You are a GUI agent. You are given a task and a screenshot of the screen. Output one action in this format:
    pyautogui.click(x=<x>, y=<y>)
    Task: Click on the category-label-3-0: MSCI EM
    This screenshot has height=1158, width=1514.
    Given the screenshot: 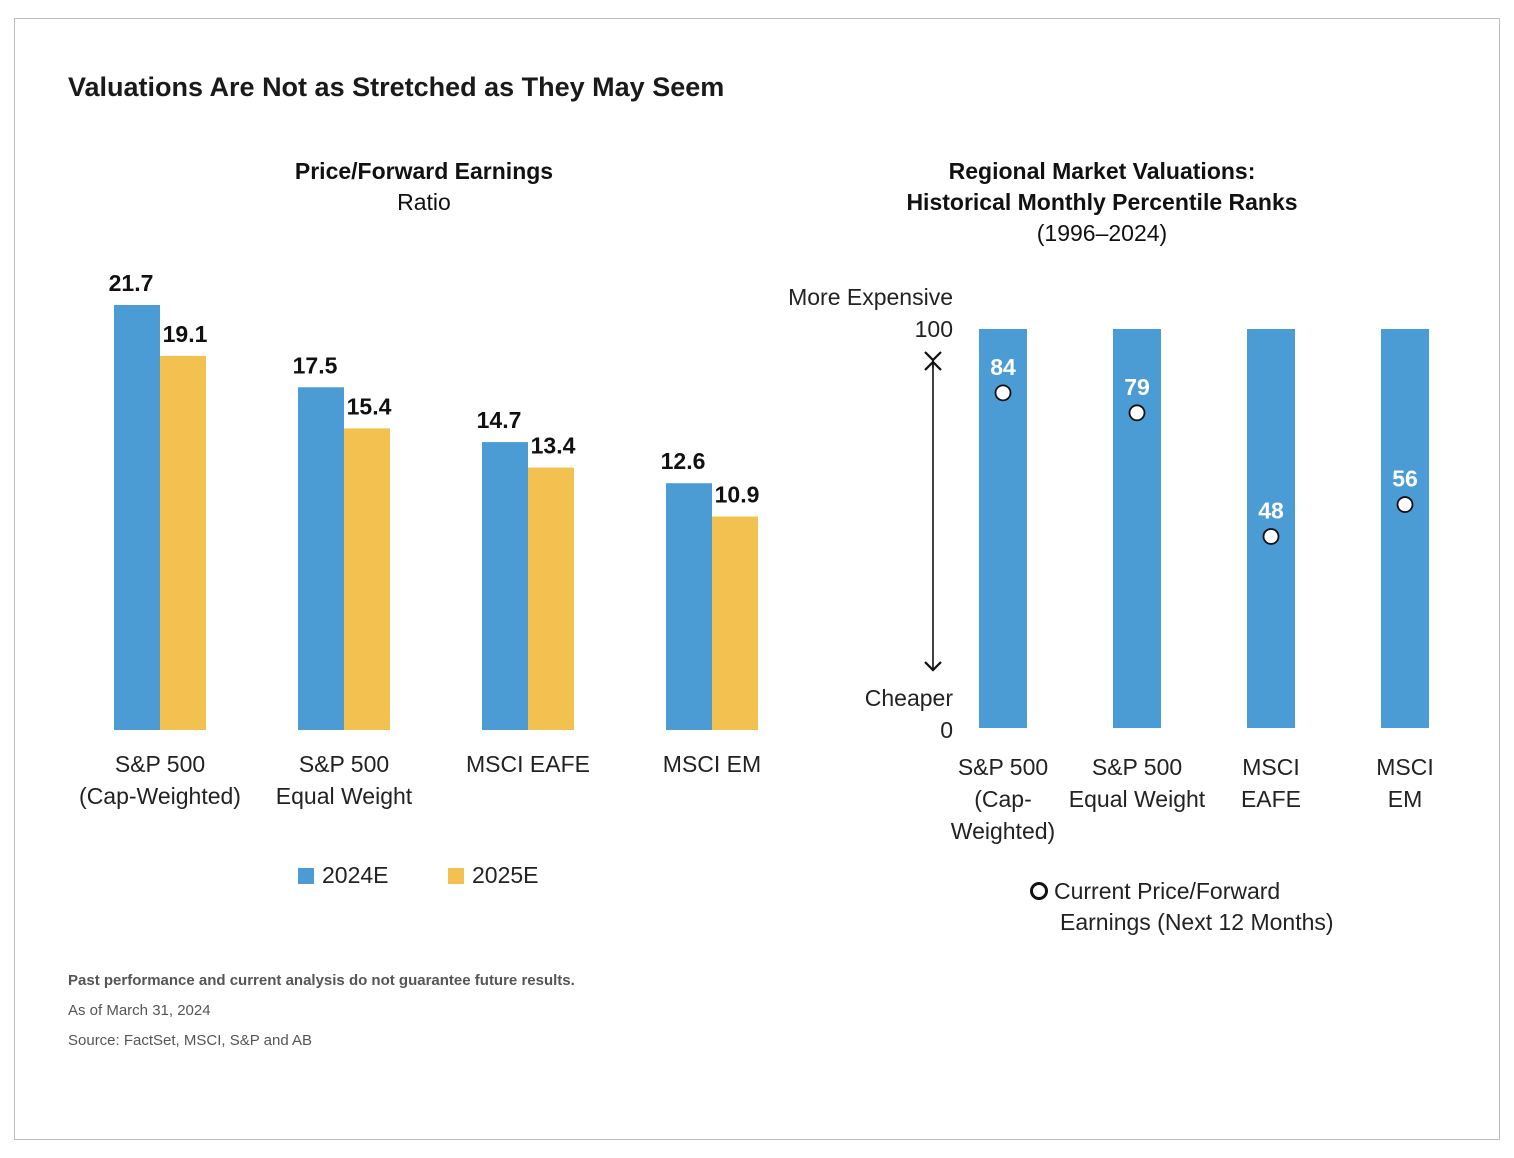 What is the action you would take?
    pyautogui.click(x=712, y=764)
    